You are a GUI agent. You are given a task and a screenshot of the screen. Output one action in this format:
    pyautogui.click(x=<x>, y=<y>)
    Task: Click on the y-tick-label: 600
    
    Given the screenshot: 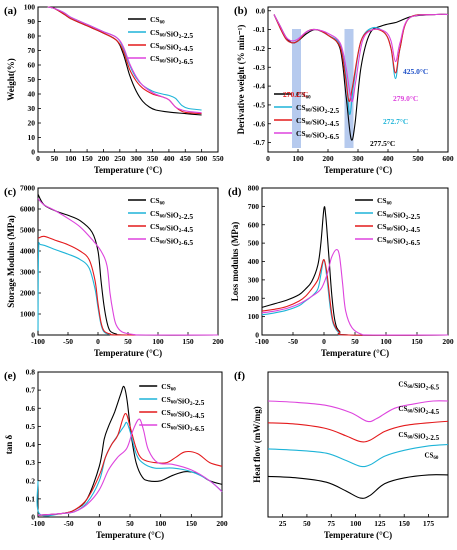 What is the action you would take?
    pyautogui.click(x=254, y=224)
    